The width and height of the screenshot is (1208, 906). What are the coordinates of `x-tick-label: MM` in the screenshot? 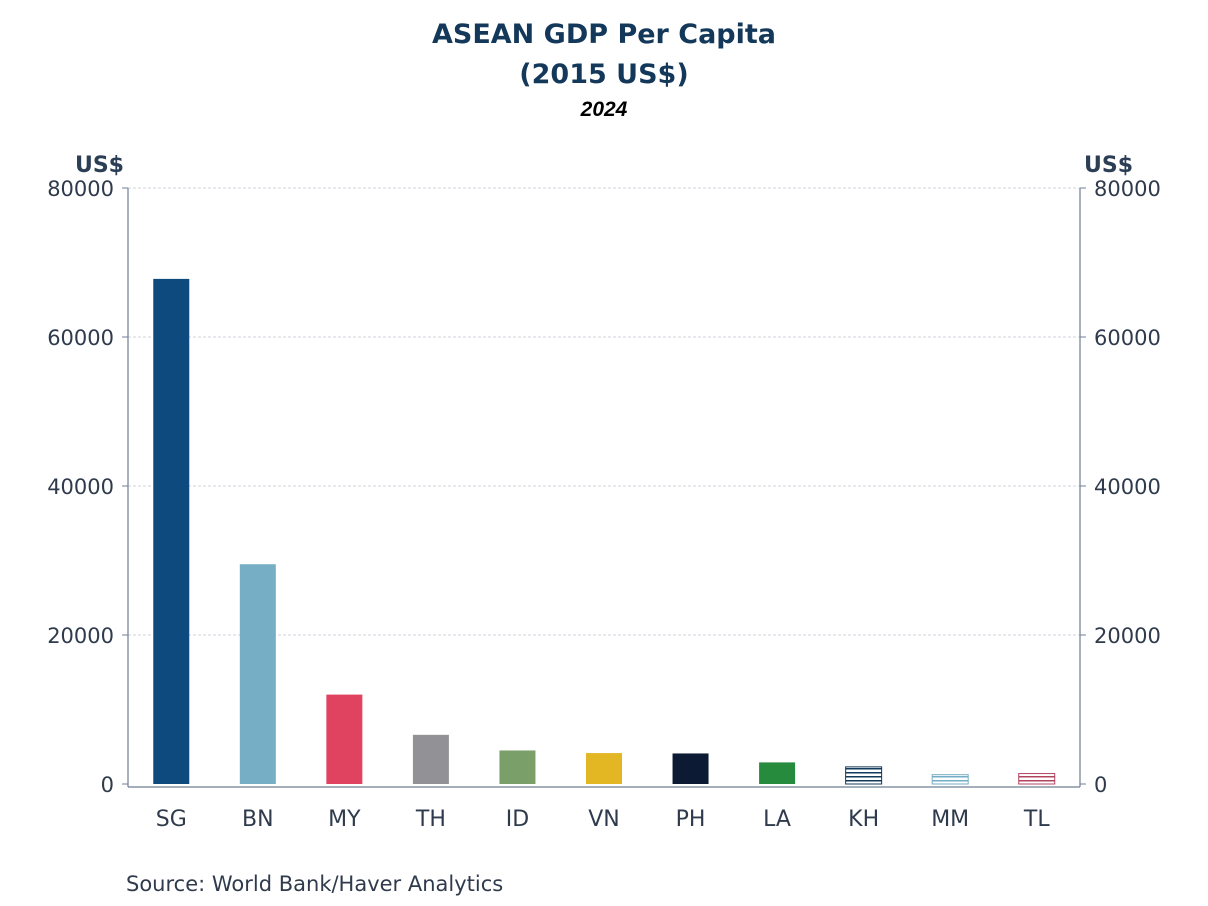 It's located at (950, 819).